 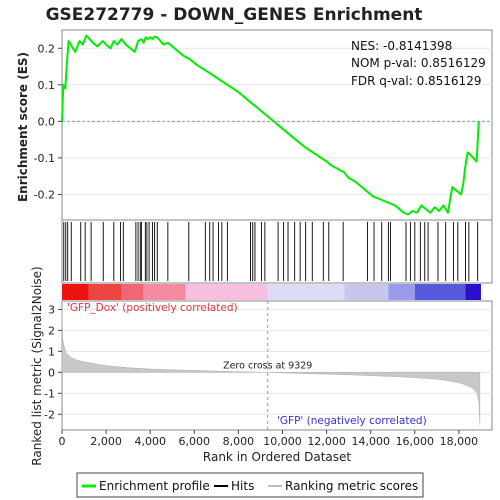 I want to click on nom-pval-stat: NOM p-val: 0.8516129, so click(x=418, y=63).